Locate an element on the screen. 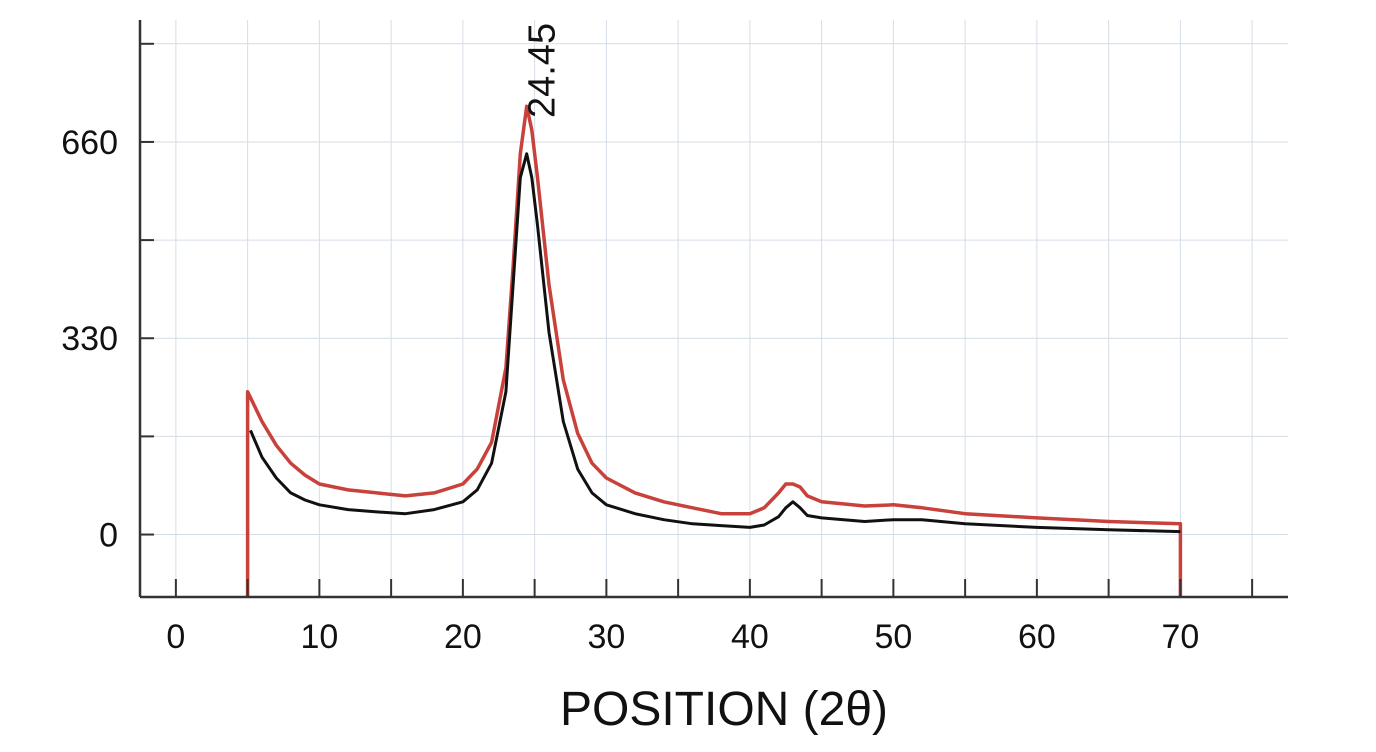 This screenshot has height=752, width=1376. y-tick-label: 330 is located at coordinates (89, 339).